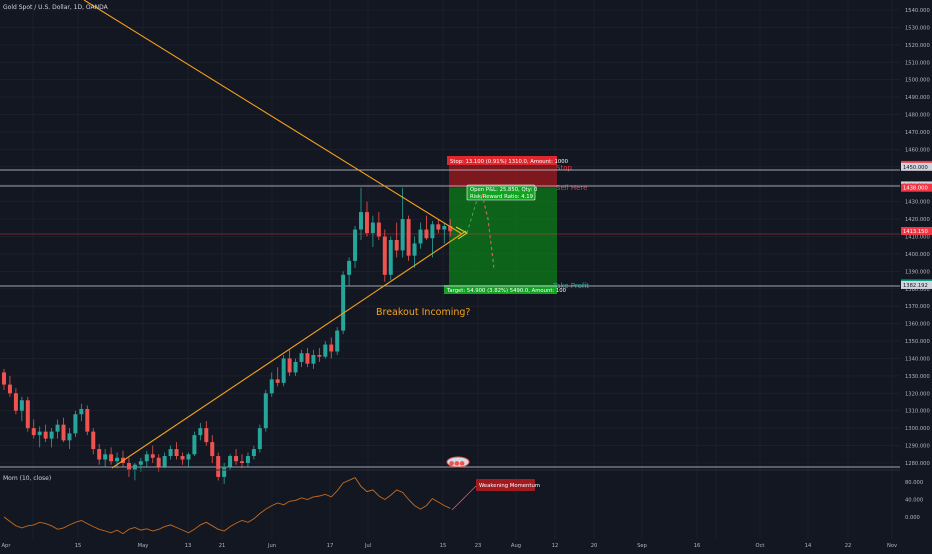 Image resolution: width=932 pixels, height=554 pixels. I want to click on price-tag-label-entry: 1438.000, so click(915, 189).